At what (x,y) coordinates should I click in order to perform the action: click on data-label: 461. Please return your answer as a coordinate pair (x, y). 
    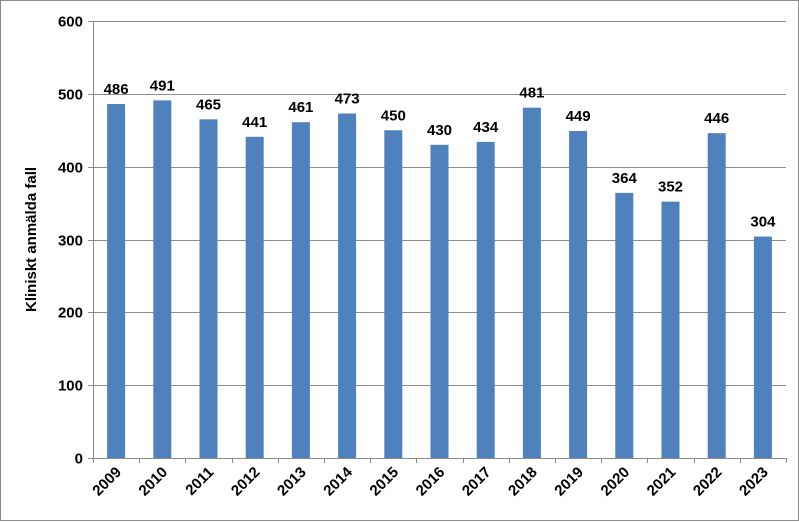
    Looking at the image, I should click on (300, 107).